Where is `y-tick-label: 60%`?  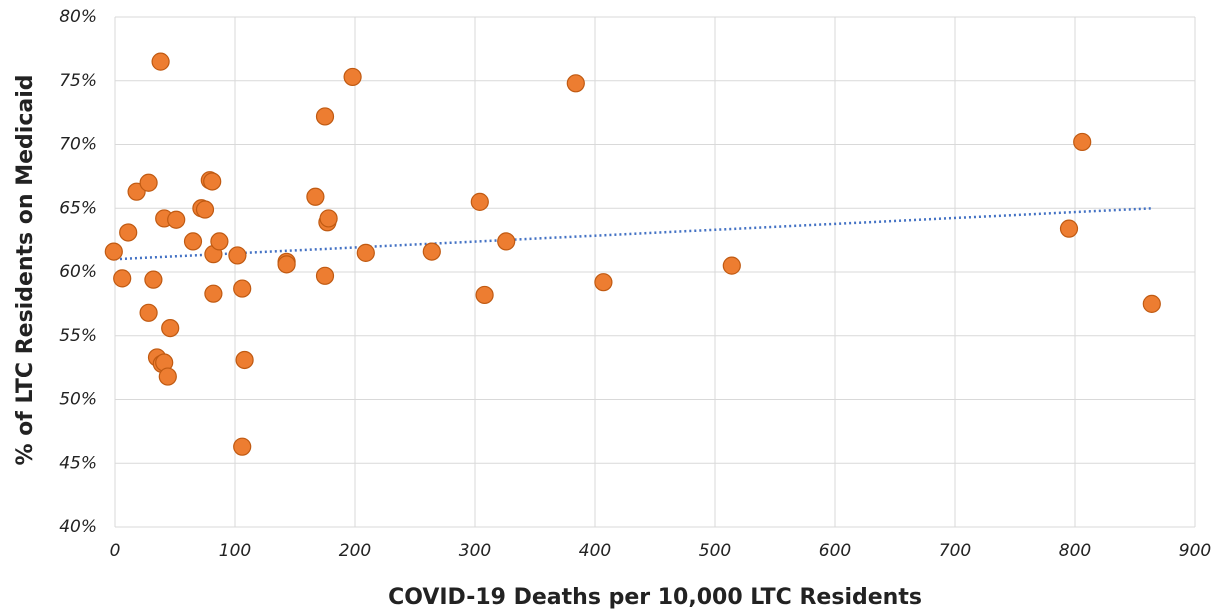
y-tick-label: 60% is located at coordinates (78, 272).